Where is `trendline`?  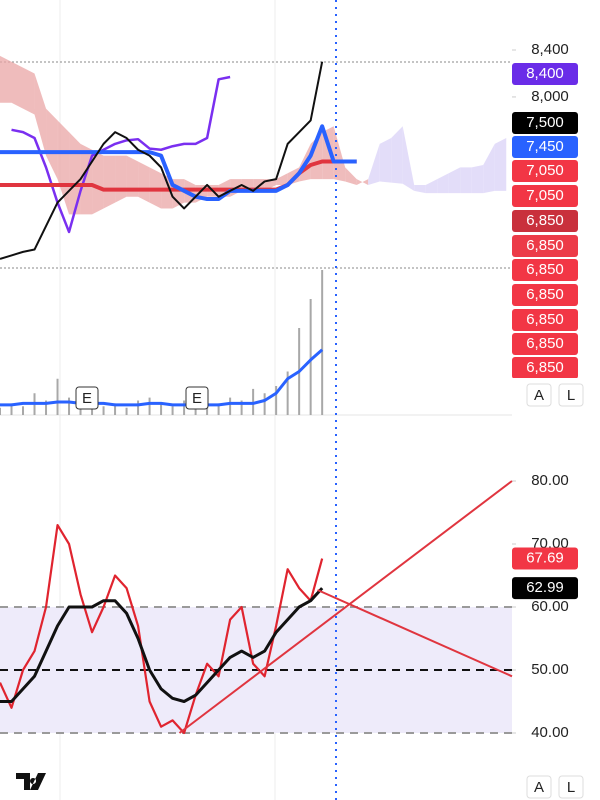 trendline is located at coordinates (415, 633).